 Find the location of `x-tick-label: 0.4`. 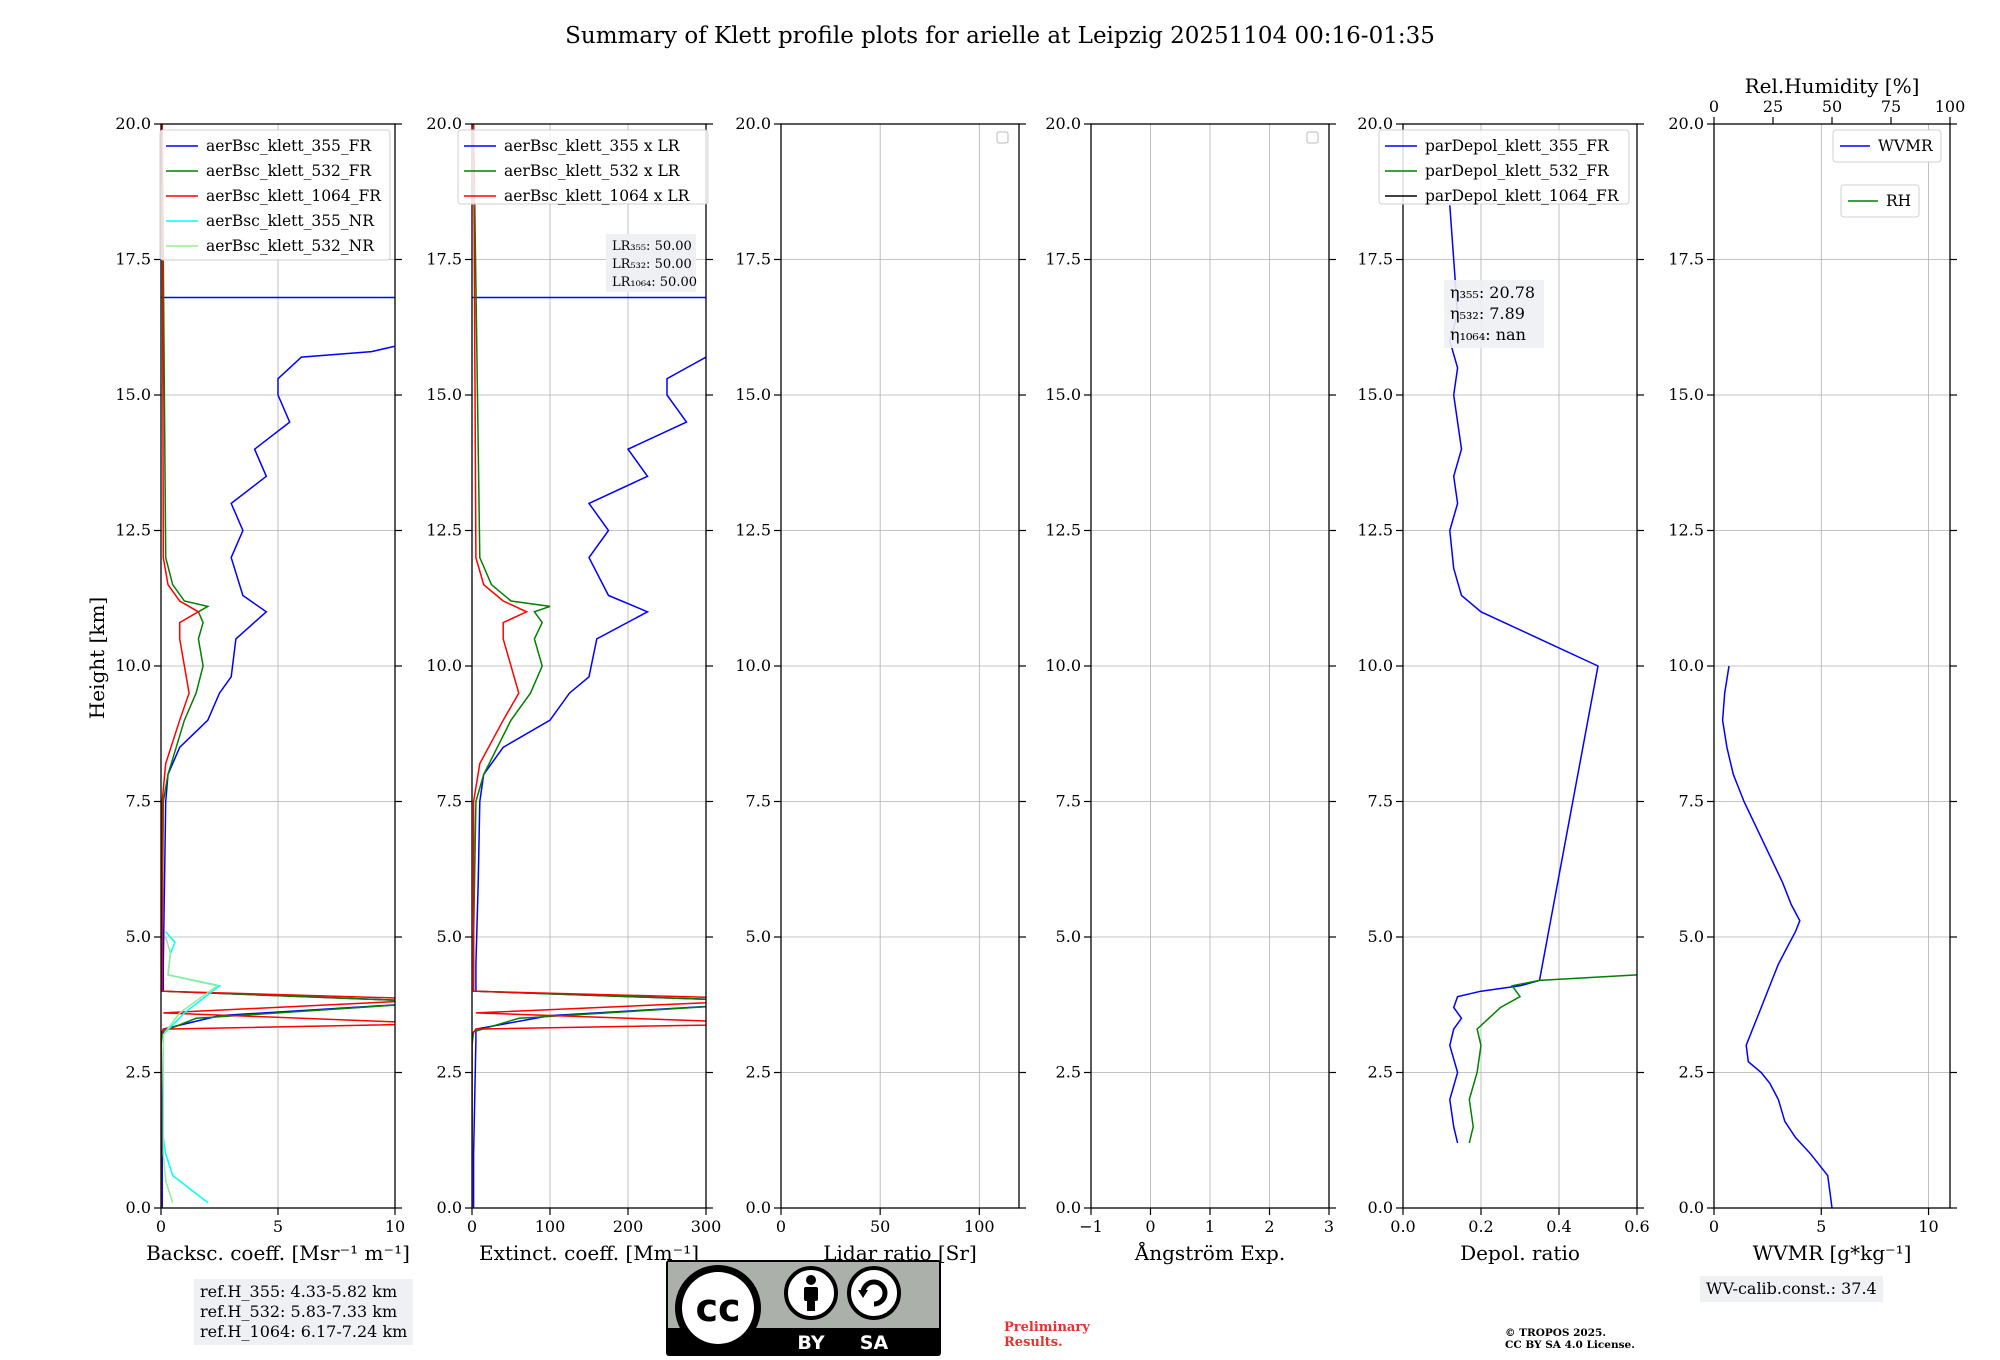

x-tick-label: 0.4 is located at coordinates (1558, 1226).